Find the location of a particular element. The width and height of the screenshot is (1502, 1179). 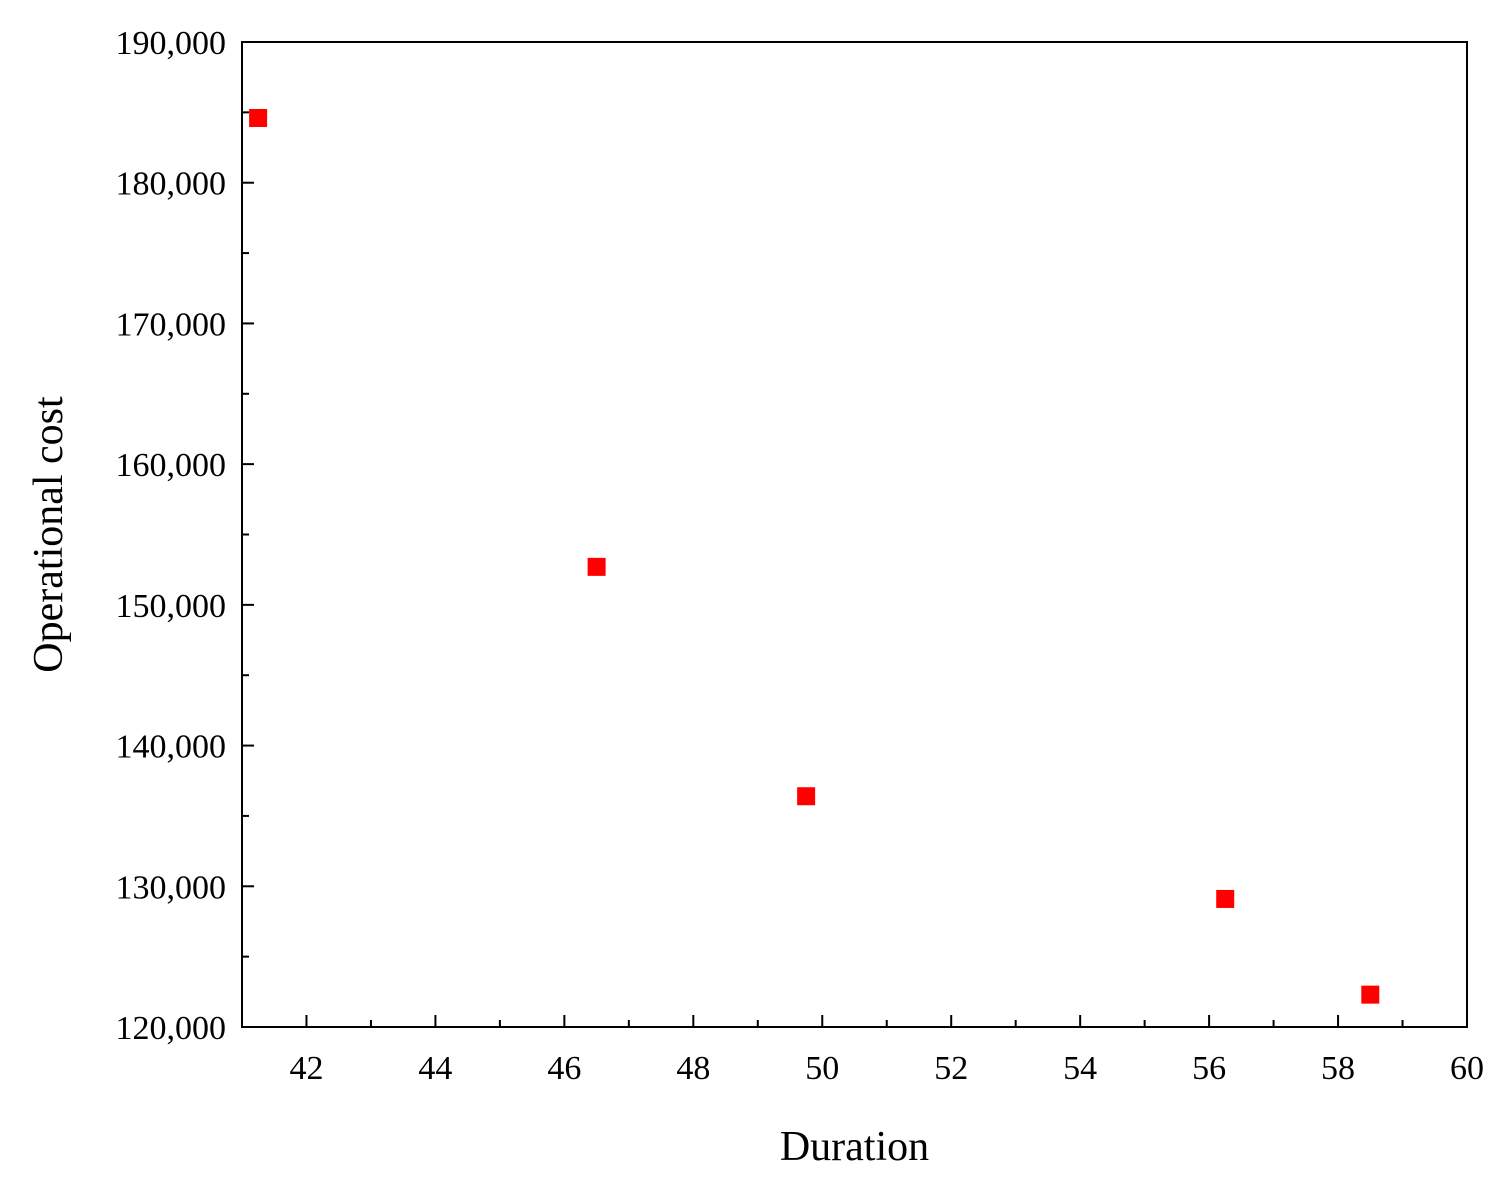

x-axis-ticks: 42 44 46 48 50 52 54 56 58 60 is located at coordinates (862, 1051).